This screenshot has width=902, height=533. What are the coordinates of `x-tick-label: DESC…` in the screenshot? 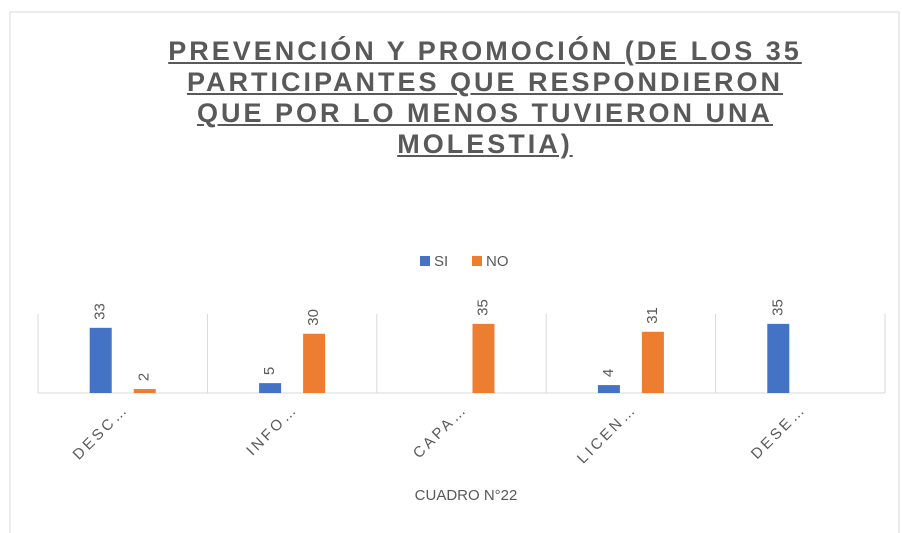 It's located at (101, 432).